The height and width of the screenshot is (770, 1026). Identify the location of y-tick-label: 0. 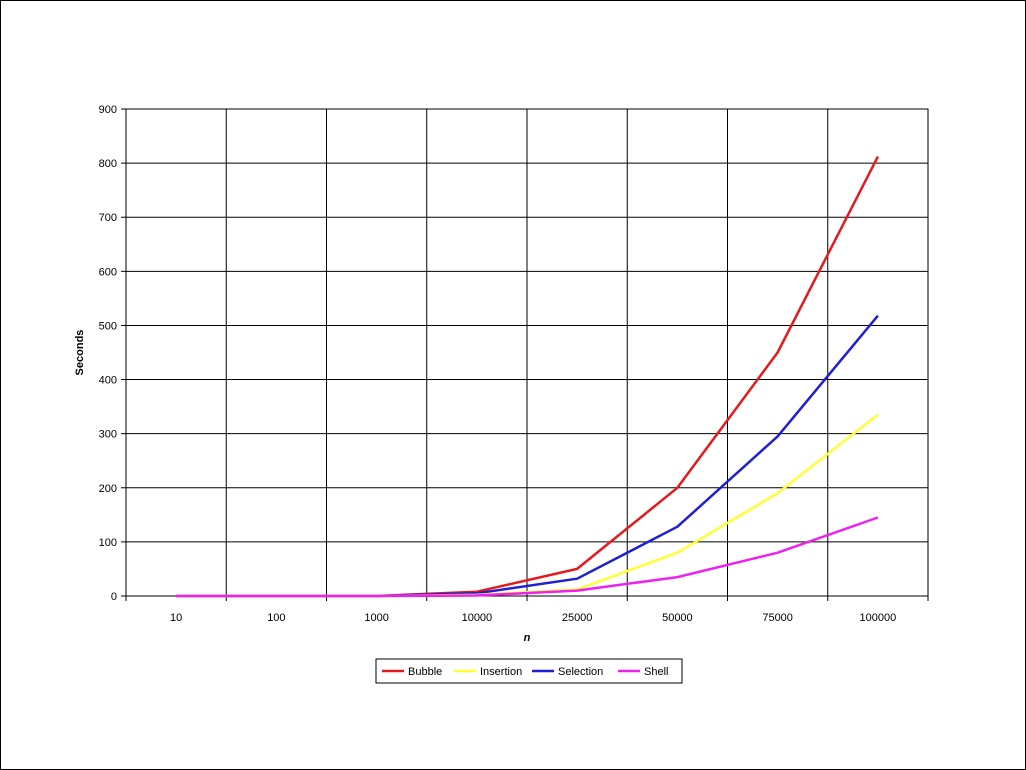
(114, 597).